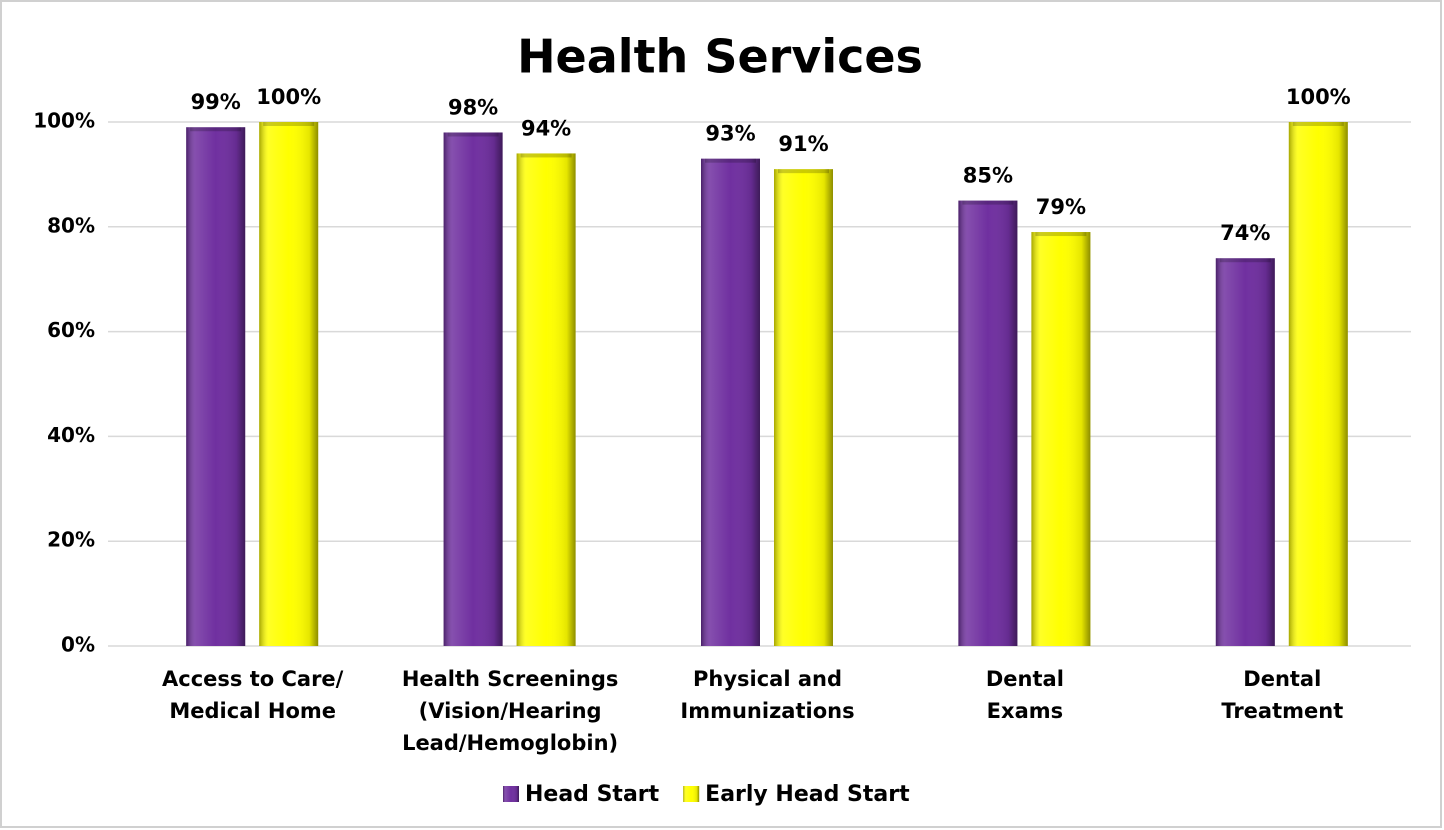  What do you see at coordinates (473, 107) in the screenshot?
I see `data-label: 98%` at bounding box center [473, 107].